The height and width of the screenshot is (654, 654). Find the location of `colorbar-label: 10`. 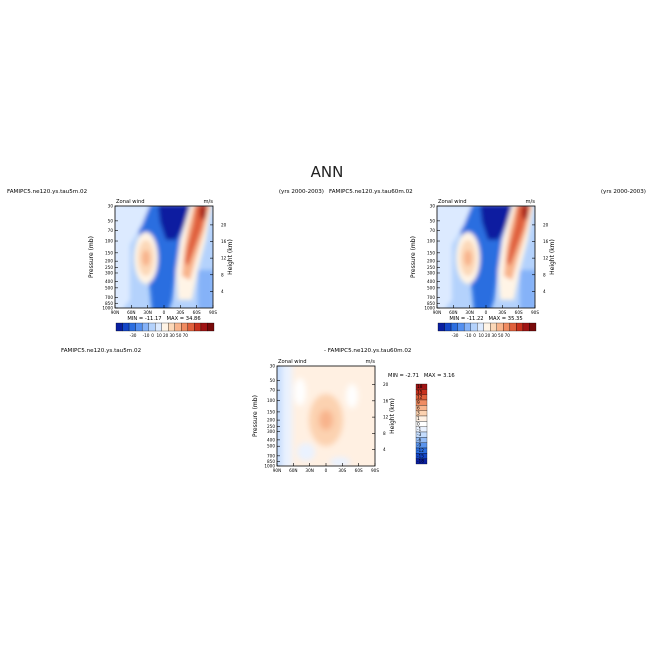

colorbar-label: 10 is located at coordinates (159, 335).